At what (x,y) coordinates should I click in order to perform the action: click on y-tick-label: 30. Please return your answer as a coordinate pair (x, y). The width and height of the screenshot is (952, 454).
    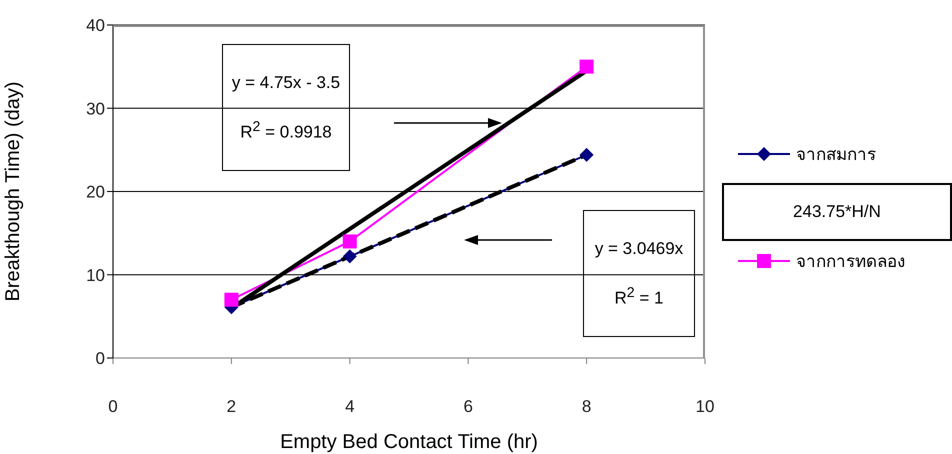
    Looking at the image, I should click on (95, 108).